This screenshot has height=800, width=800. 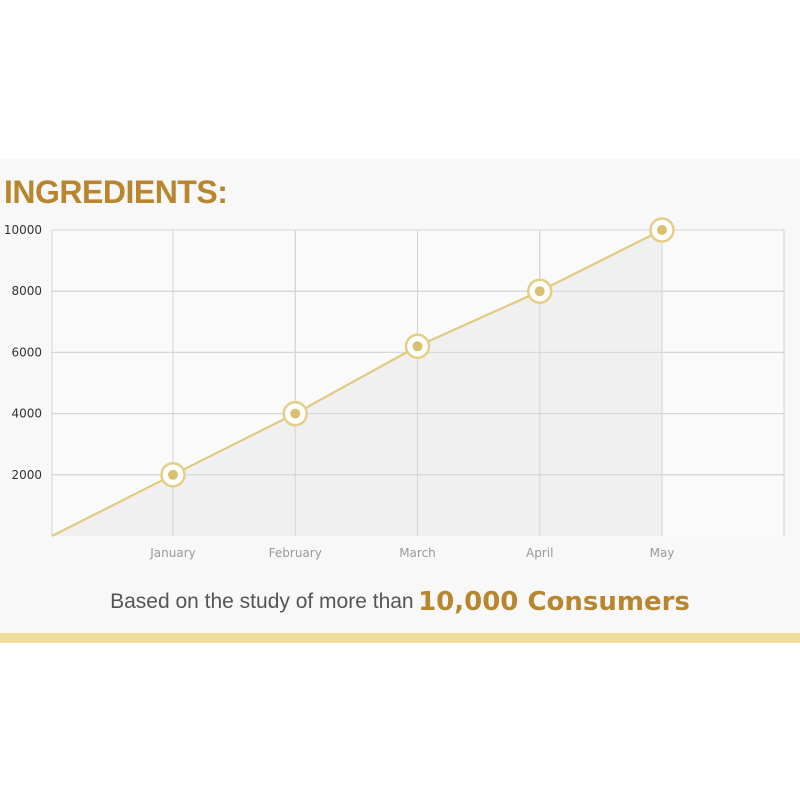 I want to click on study-caption-text: Based on the study of more than, so click(x=262, y=601).